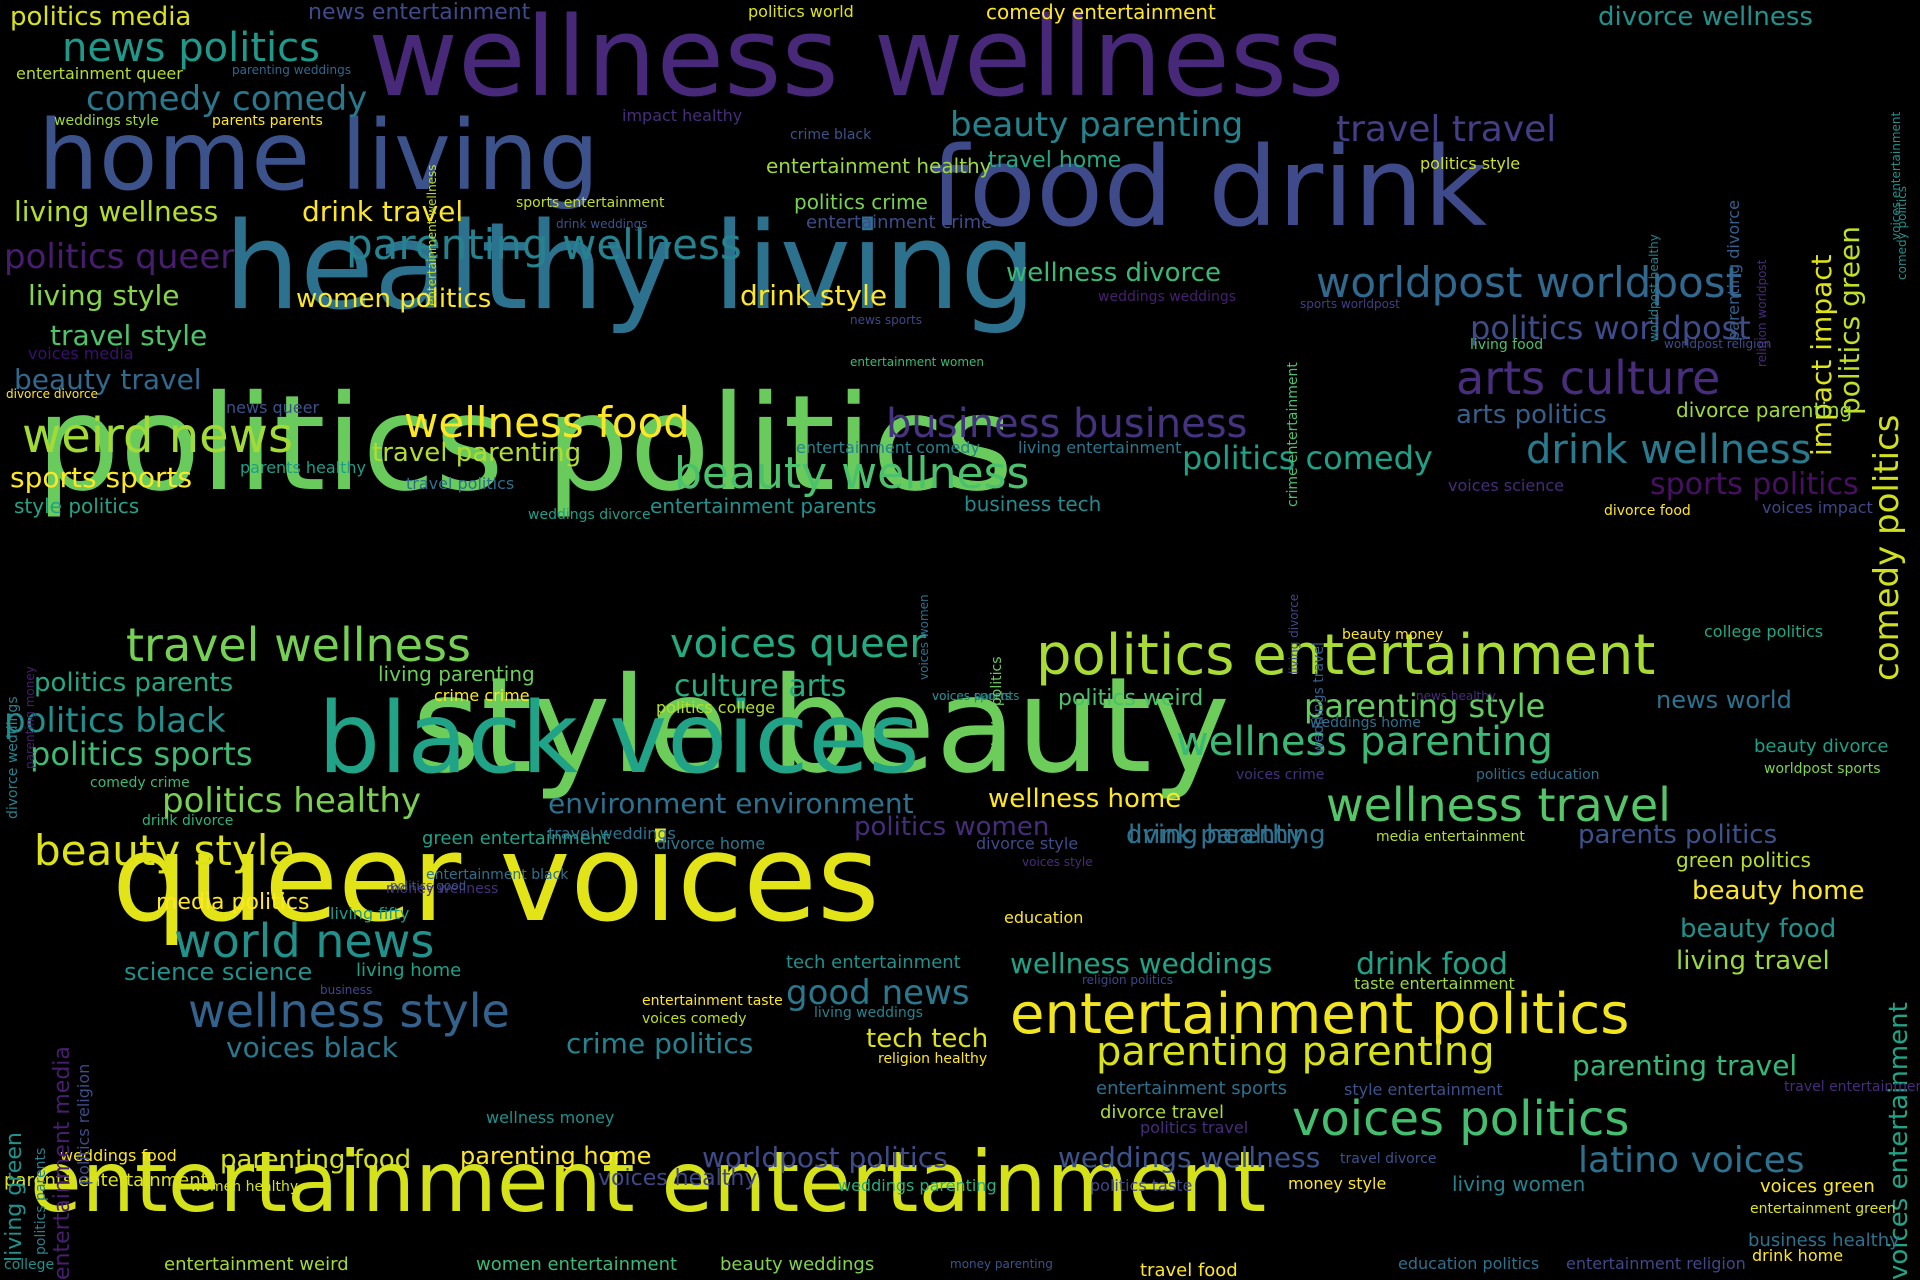  What do you see at coordinates (1817, 507) in the screenshot?
I see `cloud-word: voices impact` at bounding box center [1817, 507].